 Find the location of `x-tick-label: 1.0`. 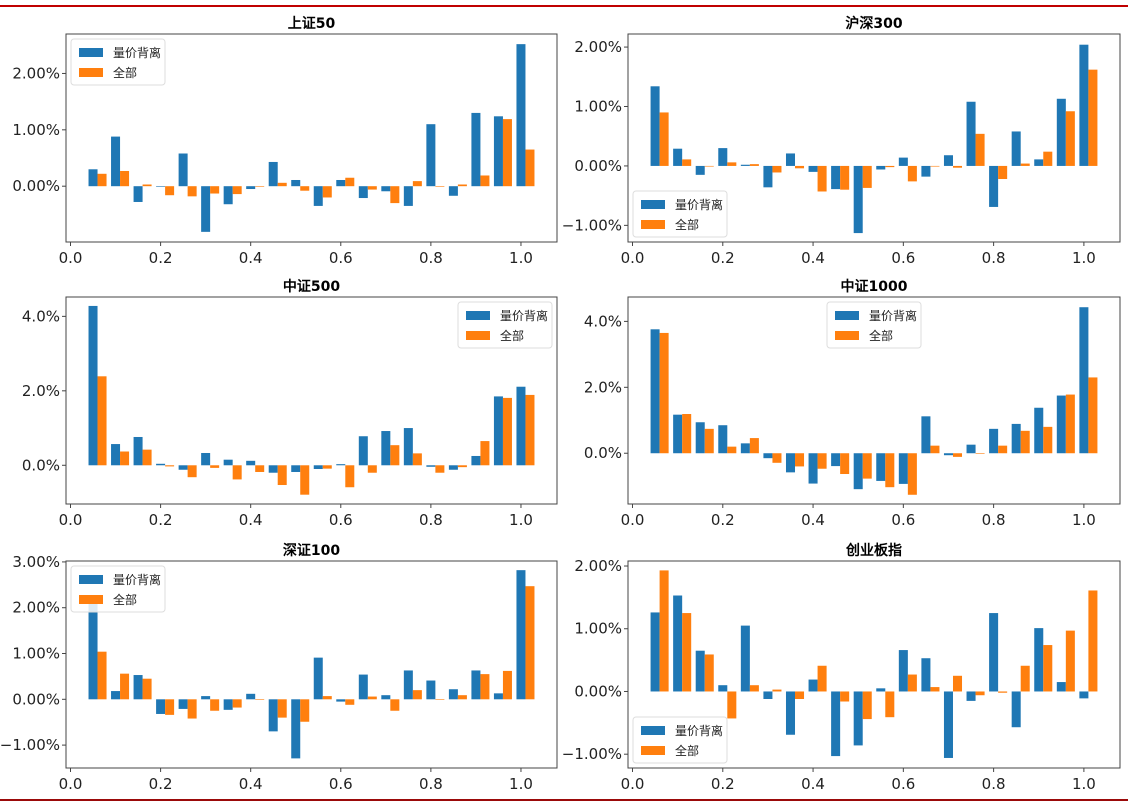

x-tick-label: 1.0 is located at coordinates (521, 258).